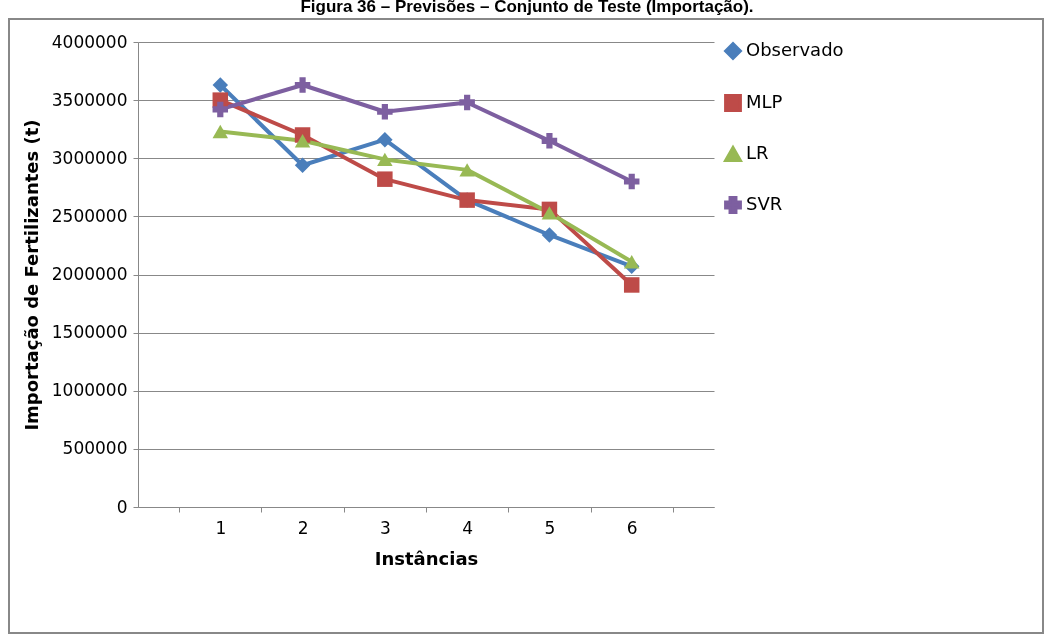 The width and height of the screenshot is (1054, 639). I want to click on legend-label: MLP, so click(764, 101).